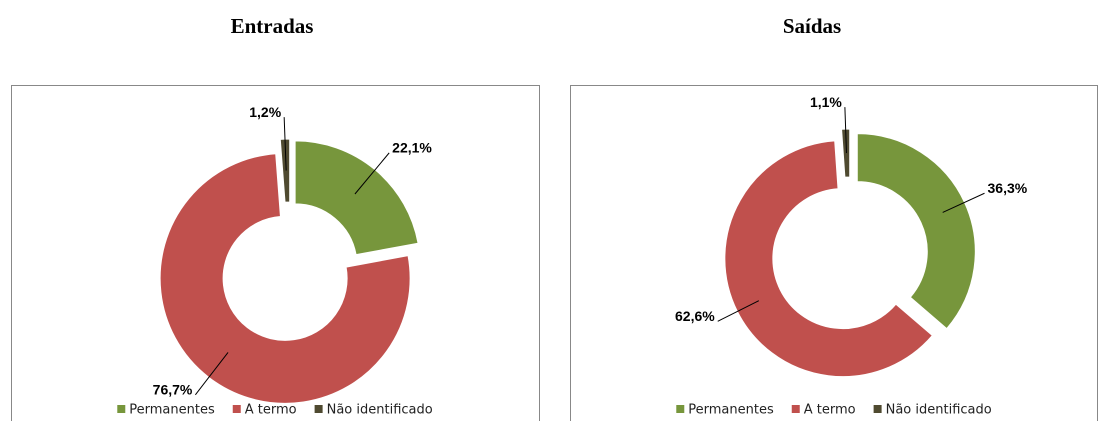 The image size is (1102, 421). What do you see at coordinates (173, 389) in the screenshot?
I see `data-label: 76,7%` at bounding box center [173, 389].